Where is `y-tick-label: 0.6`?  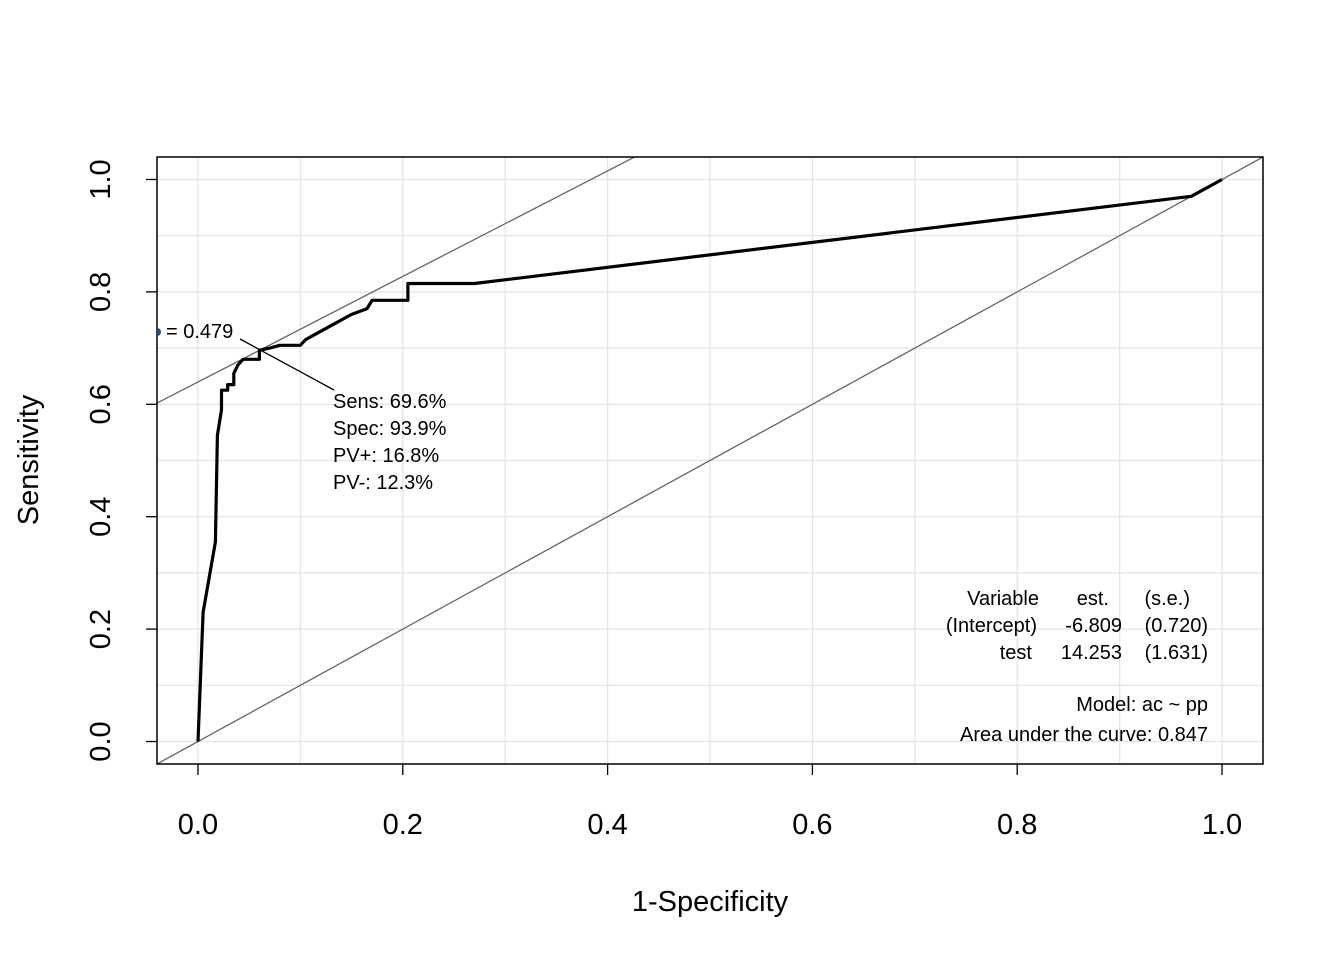
y-tick-label: 0.6 is located at coordinates (101, 404).